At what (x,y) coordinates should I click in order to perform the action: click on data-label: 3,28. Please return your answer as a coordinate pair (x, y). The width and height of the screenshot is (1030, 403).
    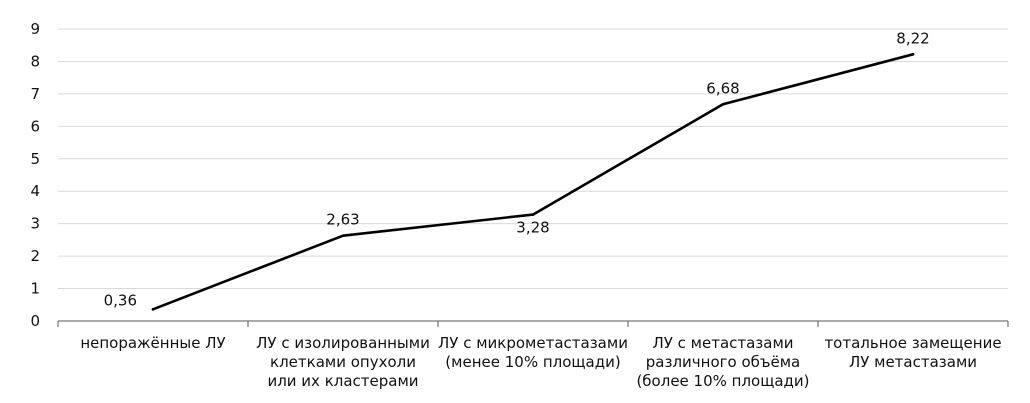
    Looking at the image, I should click on (532, 228).